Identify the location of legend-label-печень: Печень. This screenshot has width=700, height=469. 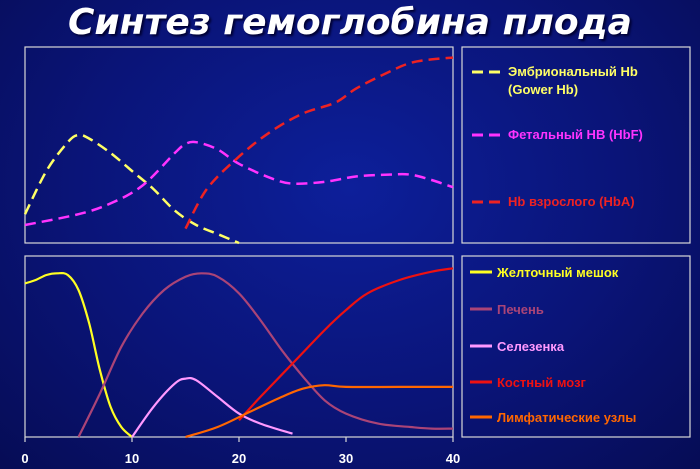
(520, 309).